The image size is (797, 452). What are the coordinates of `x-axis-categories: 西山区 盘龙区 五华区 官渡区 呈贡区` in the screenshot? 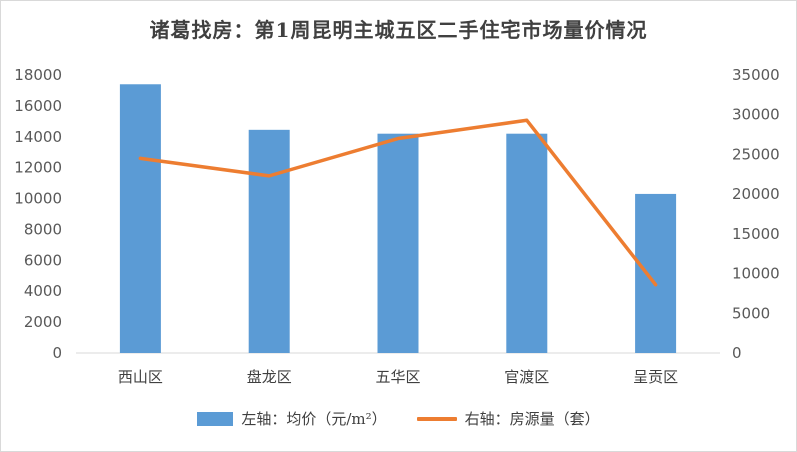 It's located at (398, 377).